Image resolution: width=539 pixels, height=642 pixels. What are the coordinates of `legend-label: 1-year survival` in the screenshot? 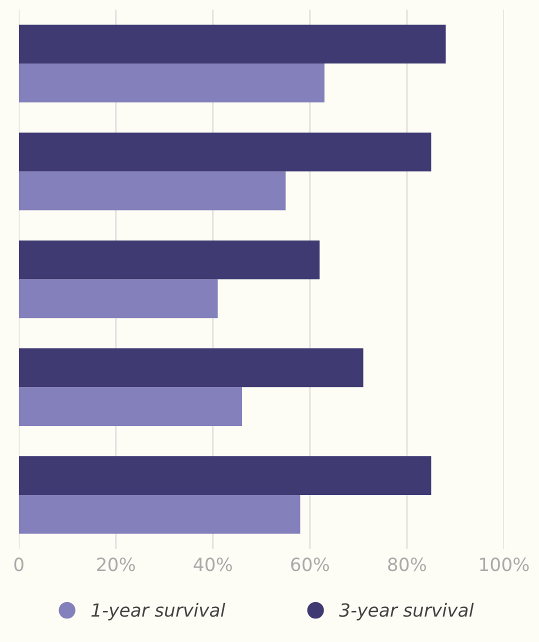 It's located at (158, 611).